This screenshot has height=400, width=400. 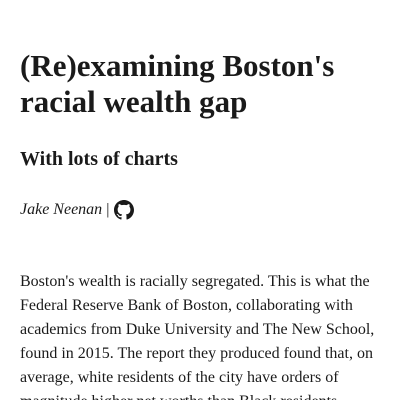 What do you see at coordinates (99, 159) in the screenshot?
I see `article-subtitle: With lots of charts` at bounding box center [99, 159].